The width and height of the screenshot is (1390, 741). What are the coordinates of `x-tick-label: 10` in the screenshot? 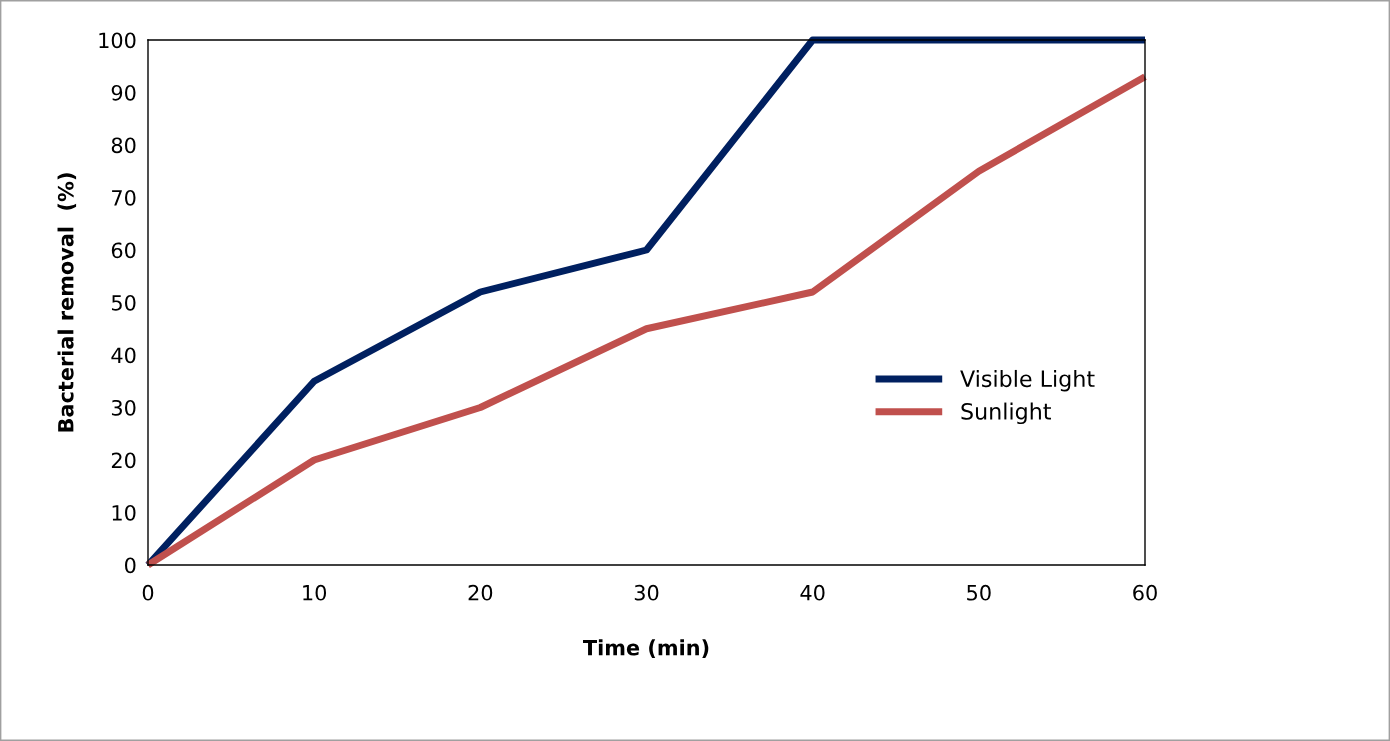 It's located at (315, 592).